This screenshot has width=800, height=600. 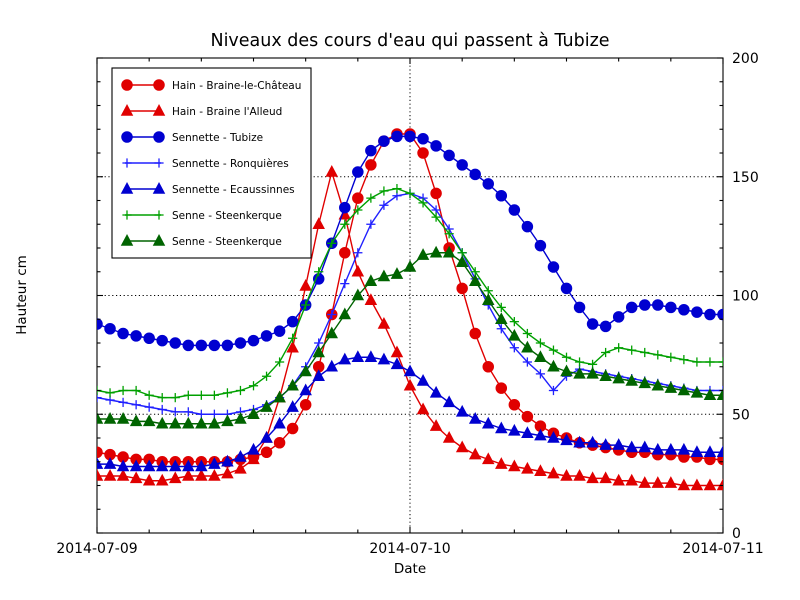 What do you see at coordinates (205, 164) in the screenshot?
I see `legend-item-3: Sennette - Ronquières` at bounding box center [205, 164].